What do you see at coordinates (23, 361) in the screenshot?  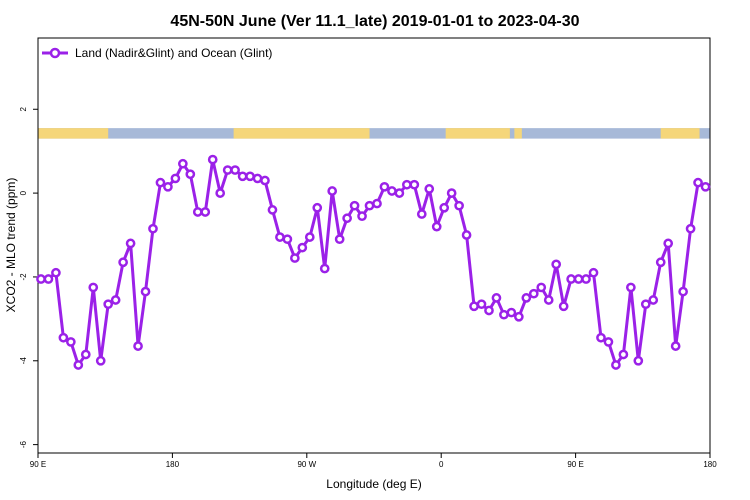 I see `y-tick-label: -4` at bounding box center [23, 361].